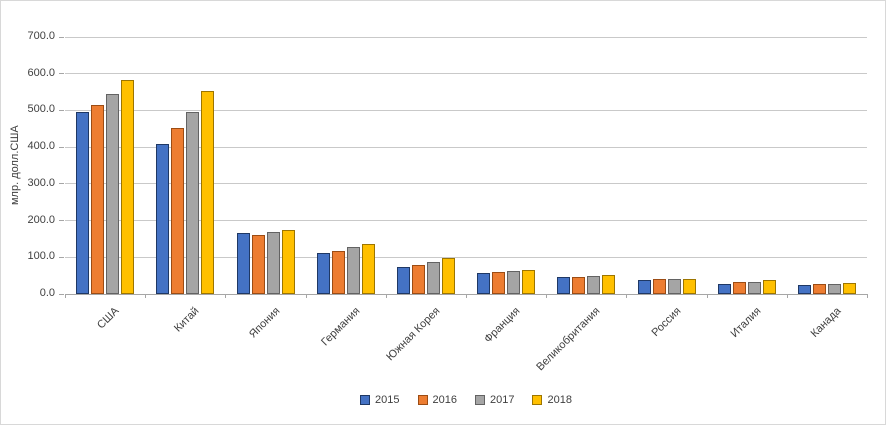 The image size is (886, 425). What do you see at coordinates (41, 256) in the screenshot?
I see `y-axis-tick-label: 100.0` at bounding box center [41, 256].